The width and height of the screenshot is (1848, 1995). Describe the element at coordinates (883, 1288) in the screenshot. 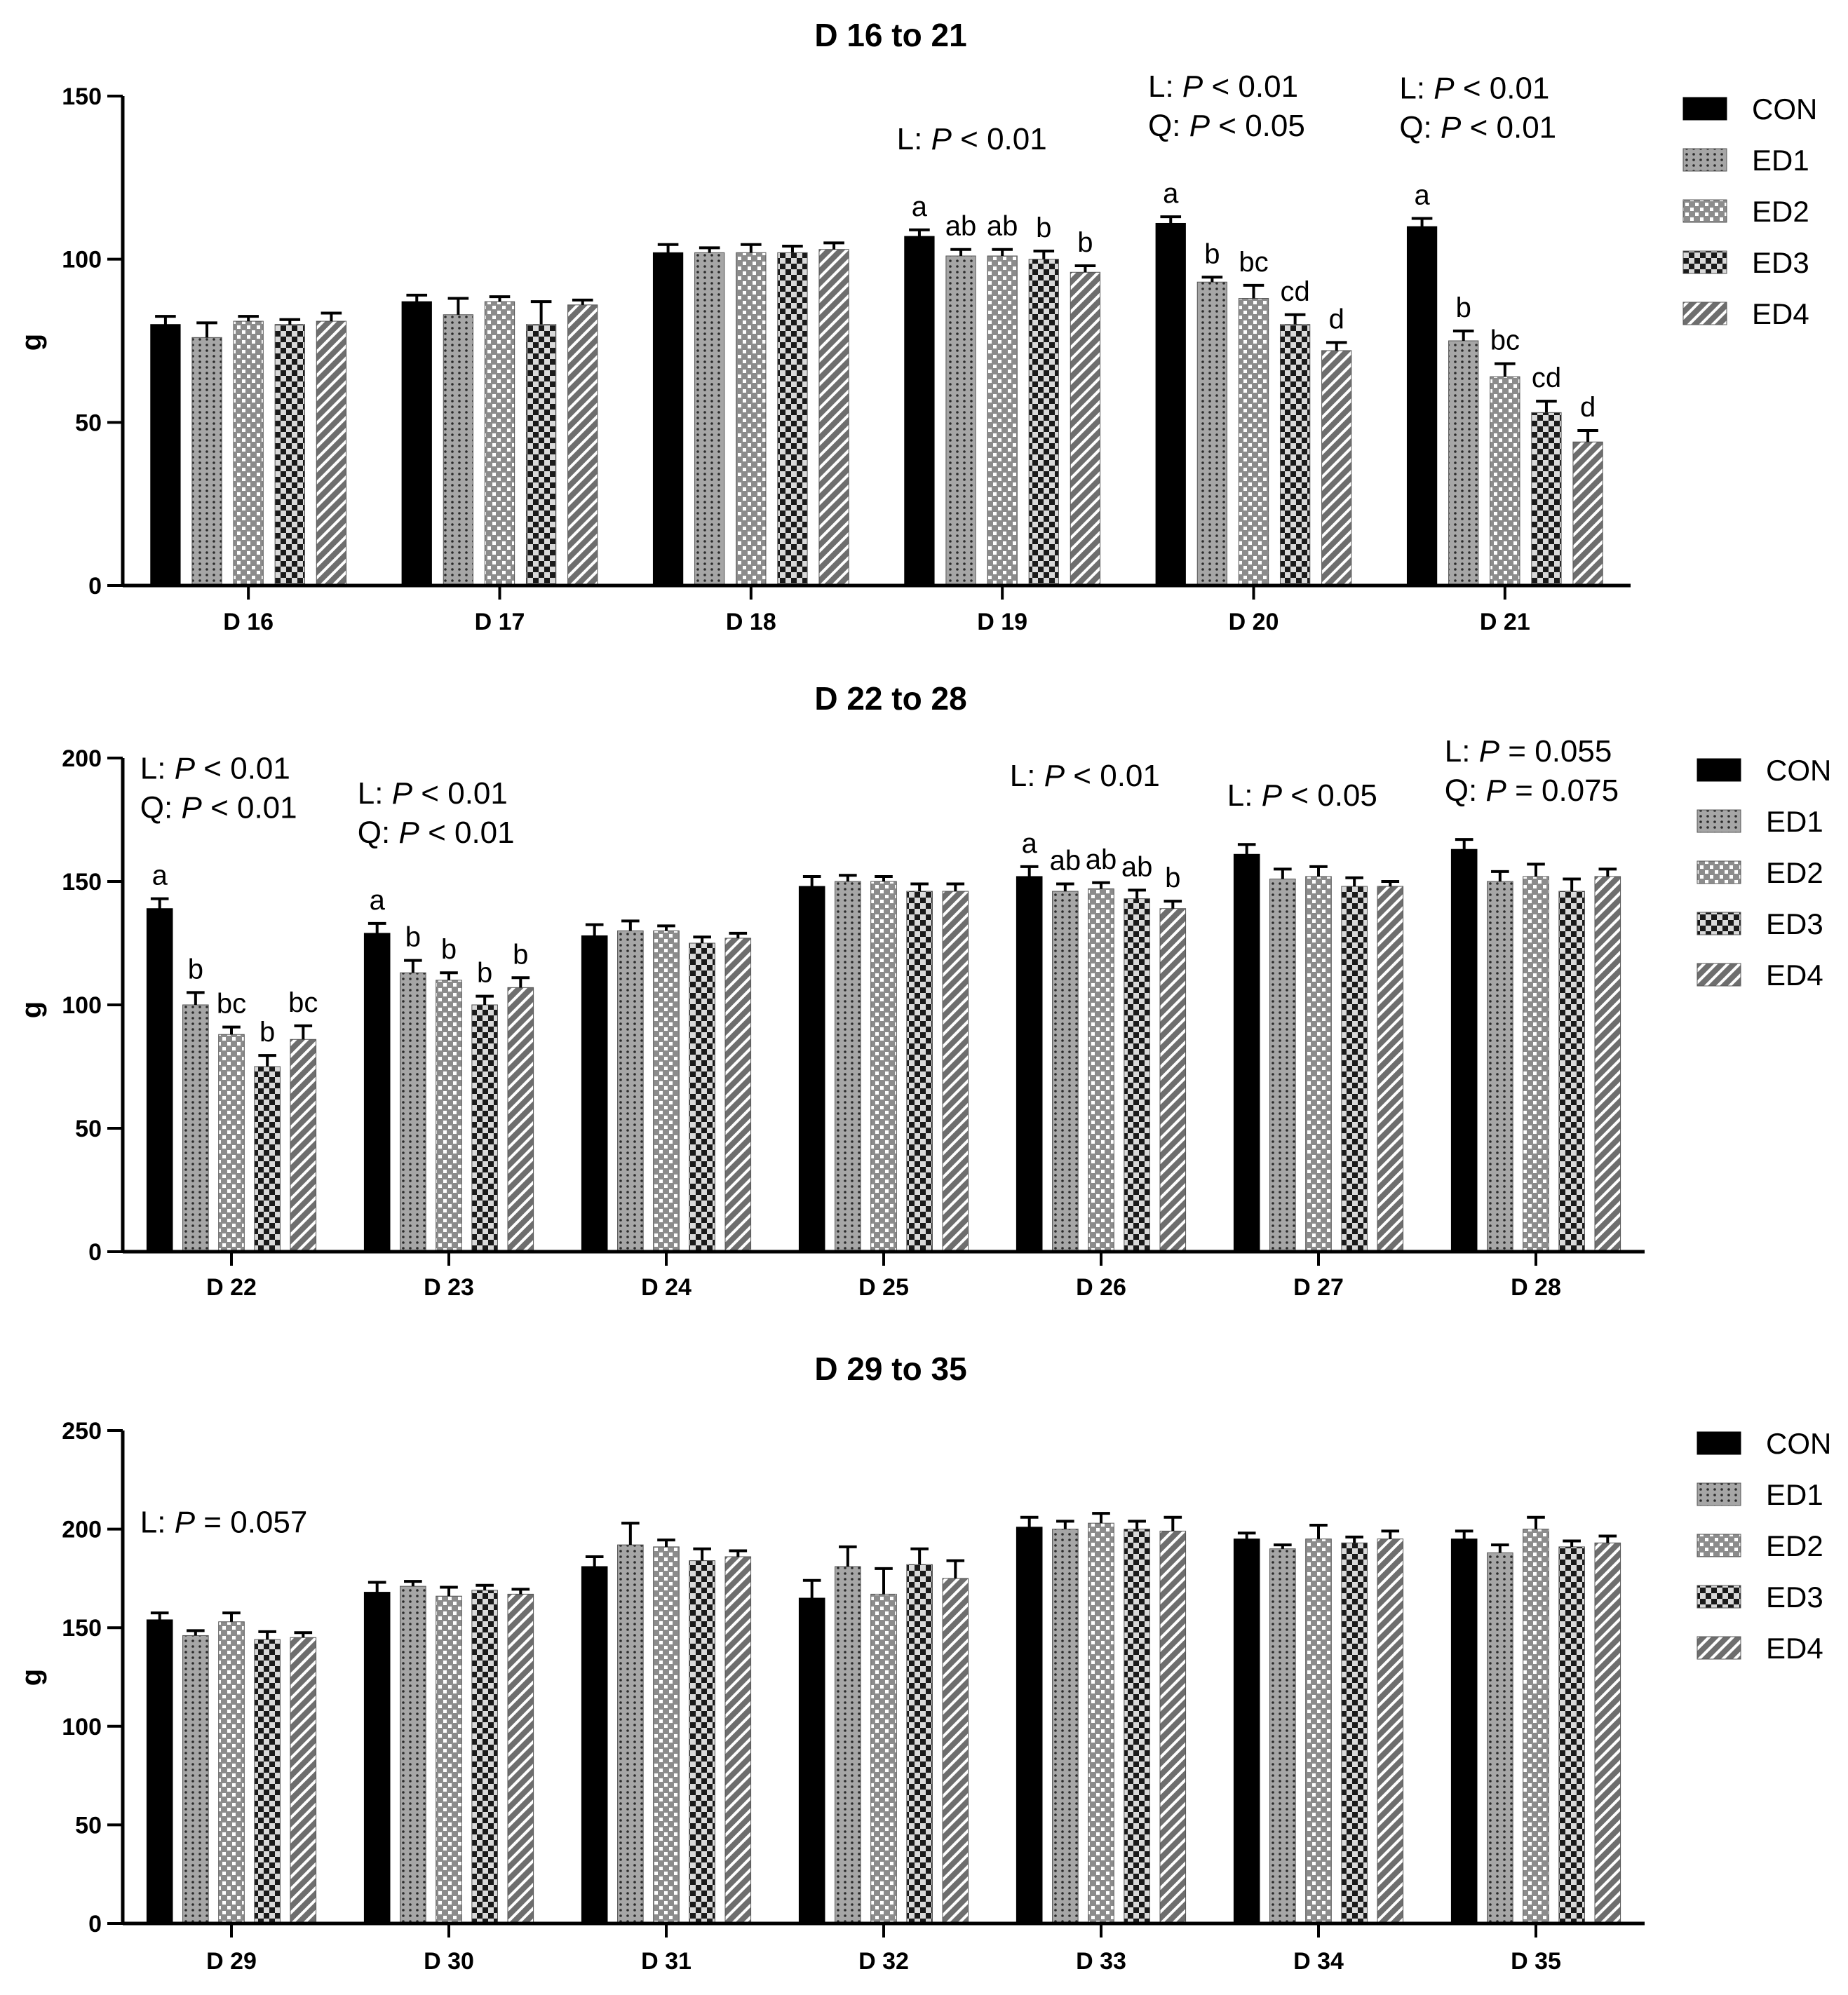

I see `x-tick-label: D 25` at that location.